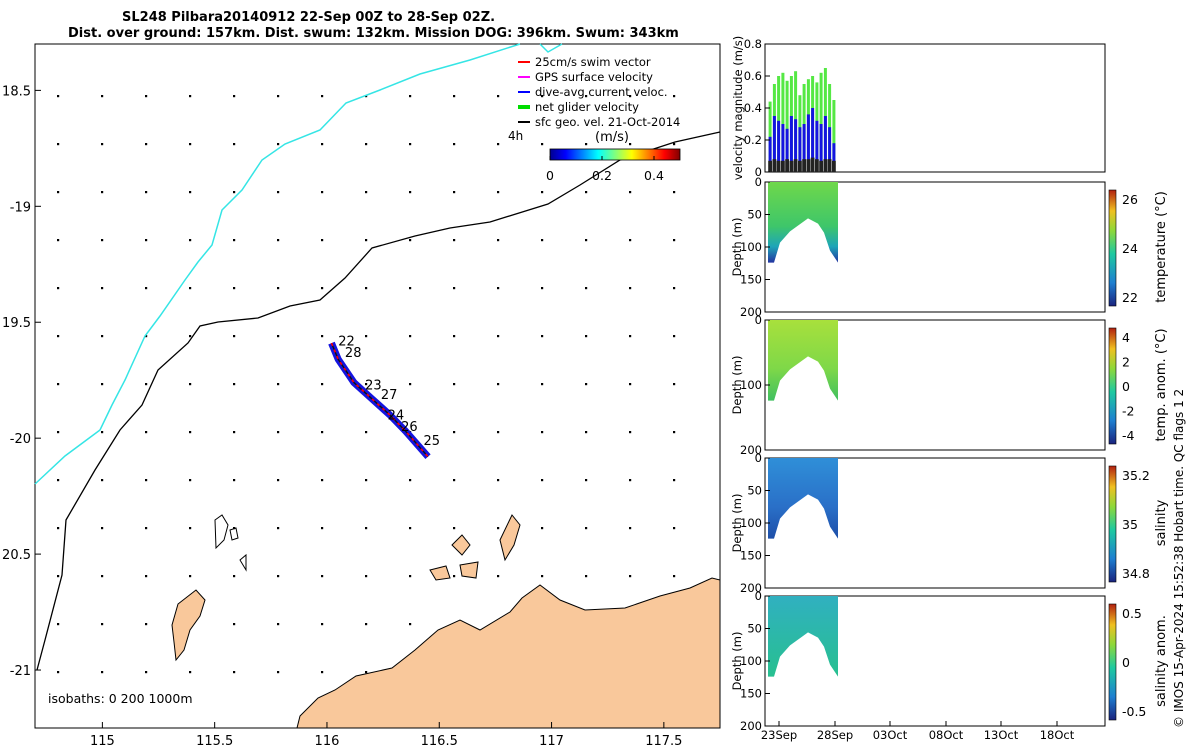  I want to click on date-tick-label: 28Sep, so click(835, 735).